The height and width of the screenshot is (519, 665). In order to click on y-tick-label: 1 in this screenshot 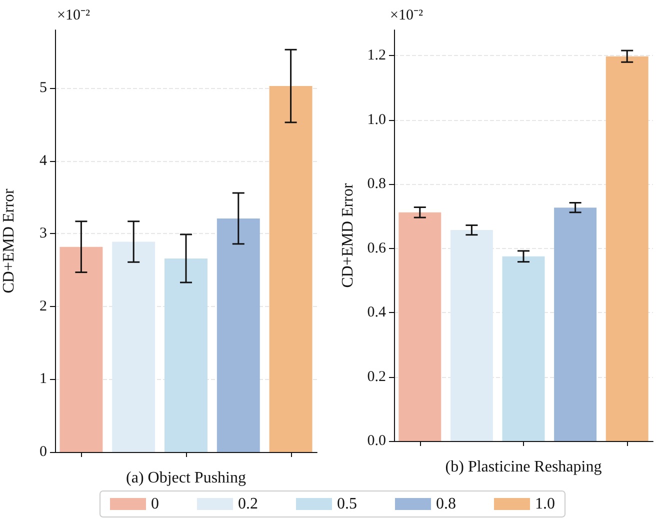, I will do `click(43, 379)`.